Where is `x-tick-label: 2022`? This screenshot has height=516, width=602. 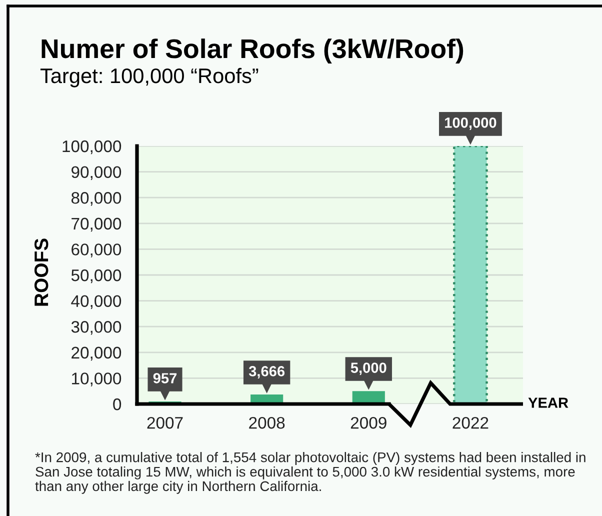 x-tick-label: 2022 is located at coordinates (470, 422).